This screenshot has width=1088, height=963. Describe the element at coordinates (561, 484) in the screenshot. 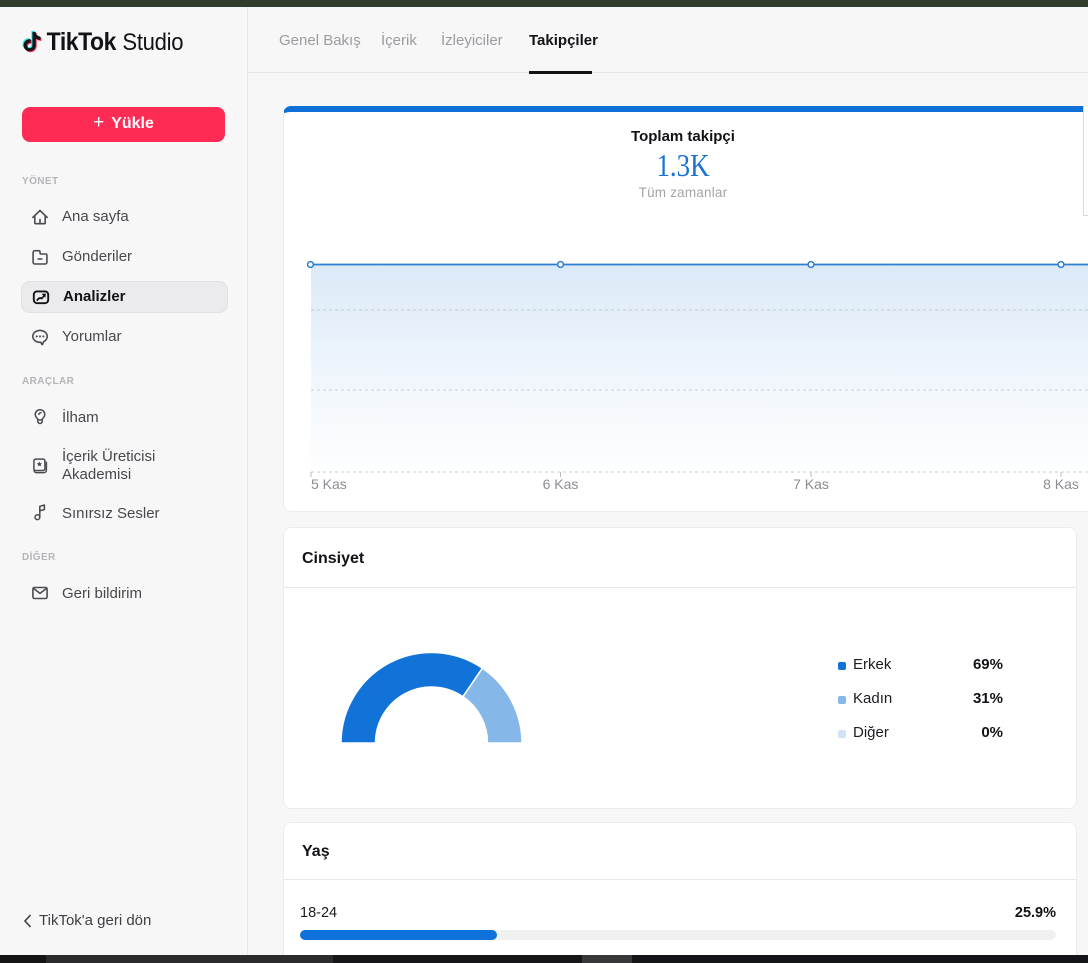

I see `svg-text: 6 Kas` at that location.